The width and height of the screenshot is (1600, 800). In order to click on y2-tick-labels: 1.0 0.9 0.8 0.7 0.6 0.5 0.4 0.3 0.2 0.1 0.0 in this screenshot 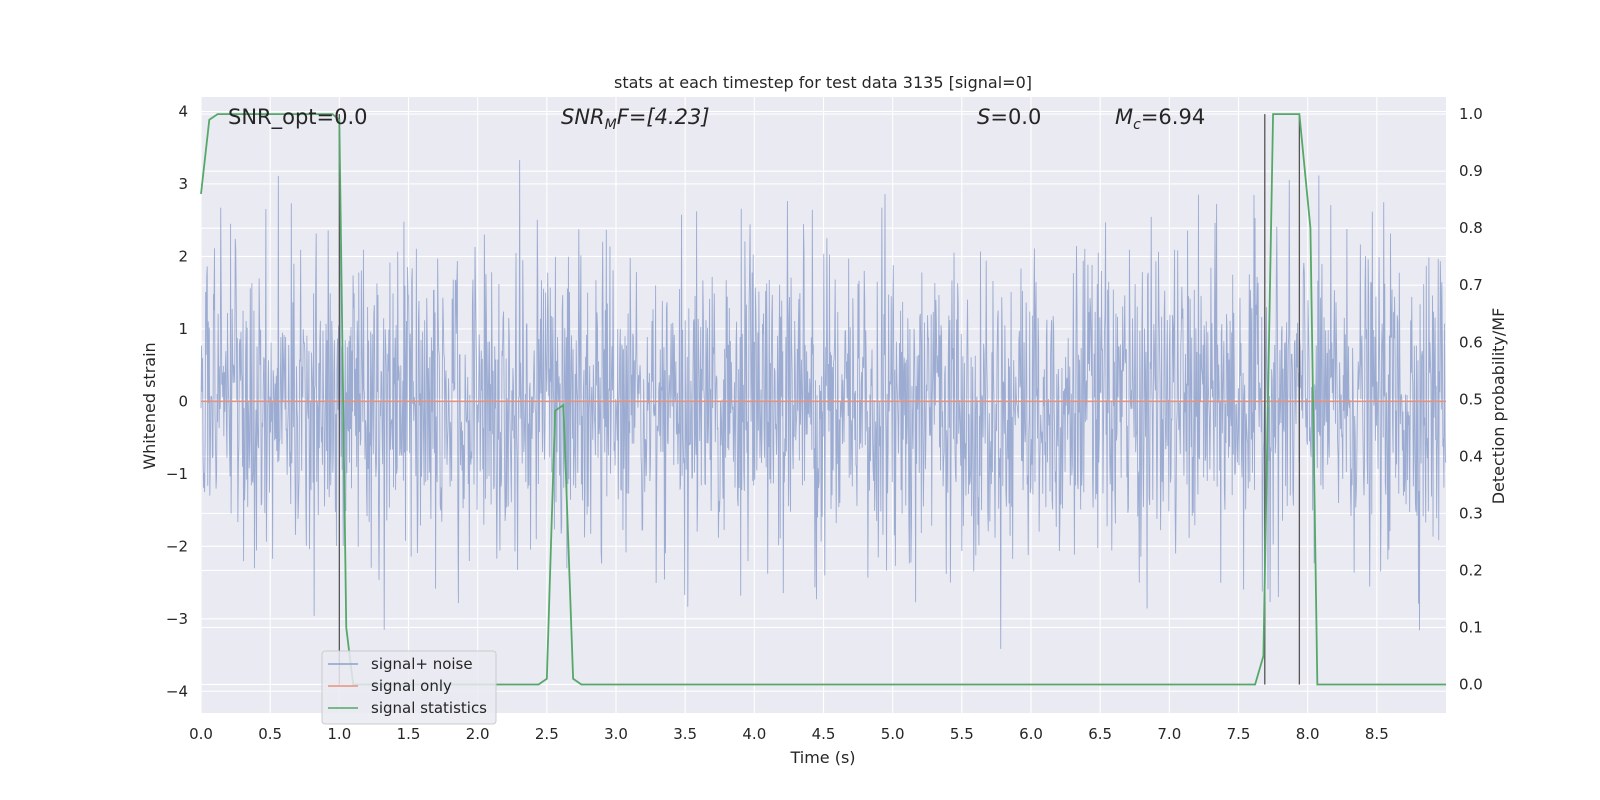, I will do `click(1471, 399)`.